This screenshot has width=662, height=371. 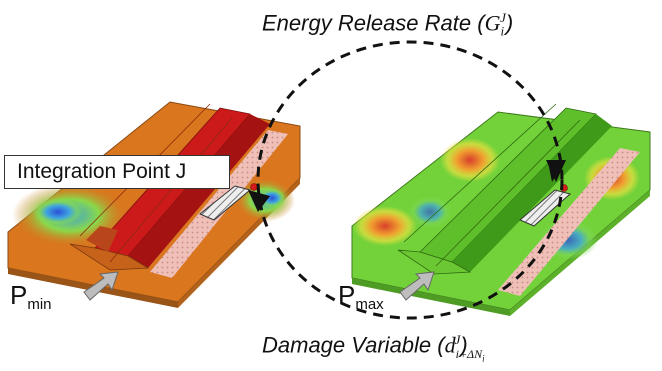 I want to click on damage-subscript-text: i+ΔN, so click(x=469, y=353).